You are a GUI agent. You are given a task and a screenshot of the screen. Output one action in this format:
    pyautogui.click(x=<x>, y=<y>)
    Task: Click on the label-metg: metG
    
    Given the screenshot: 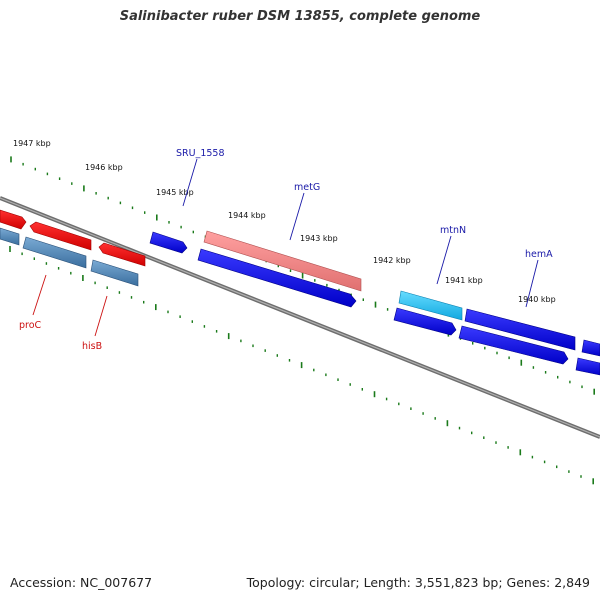 What is the action you would take?
    pyautogui.click(x=307, y=187)
    